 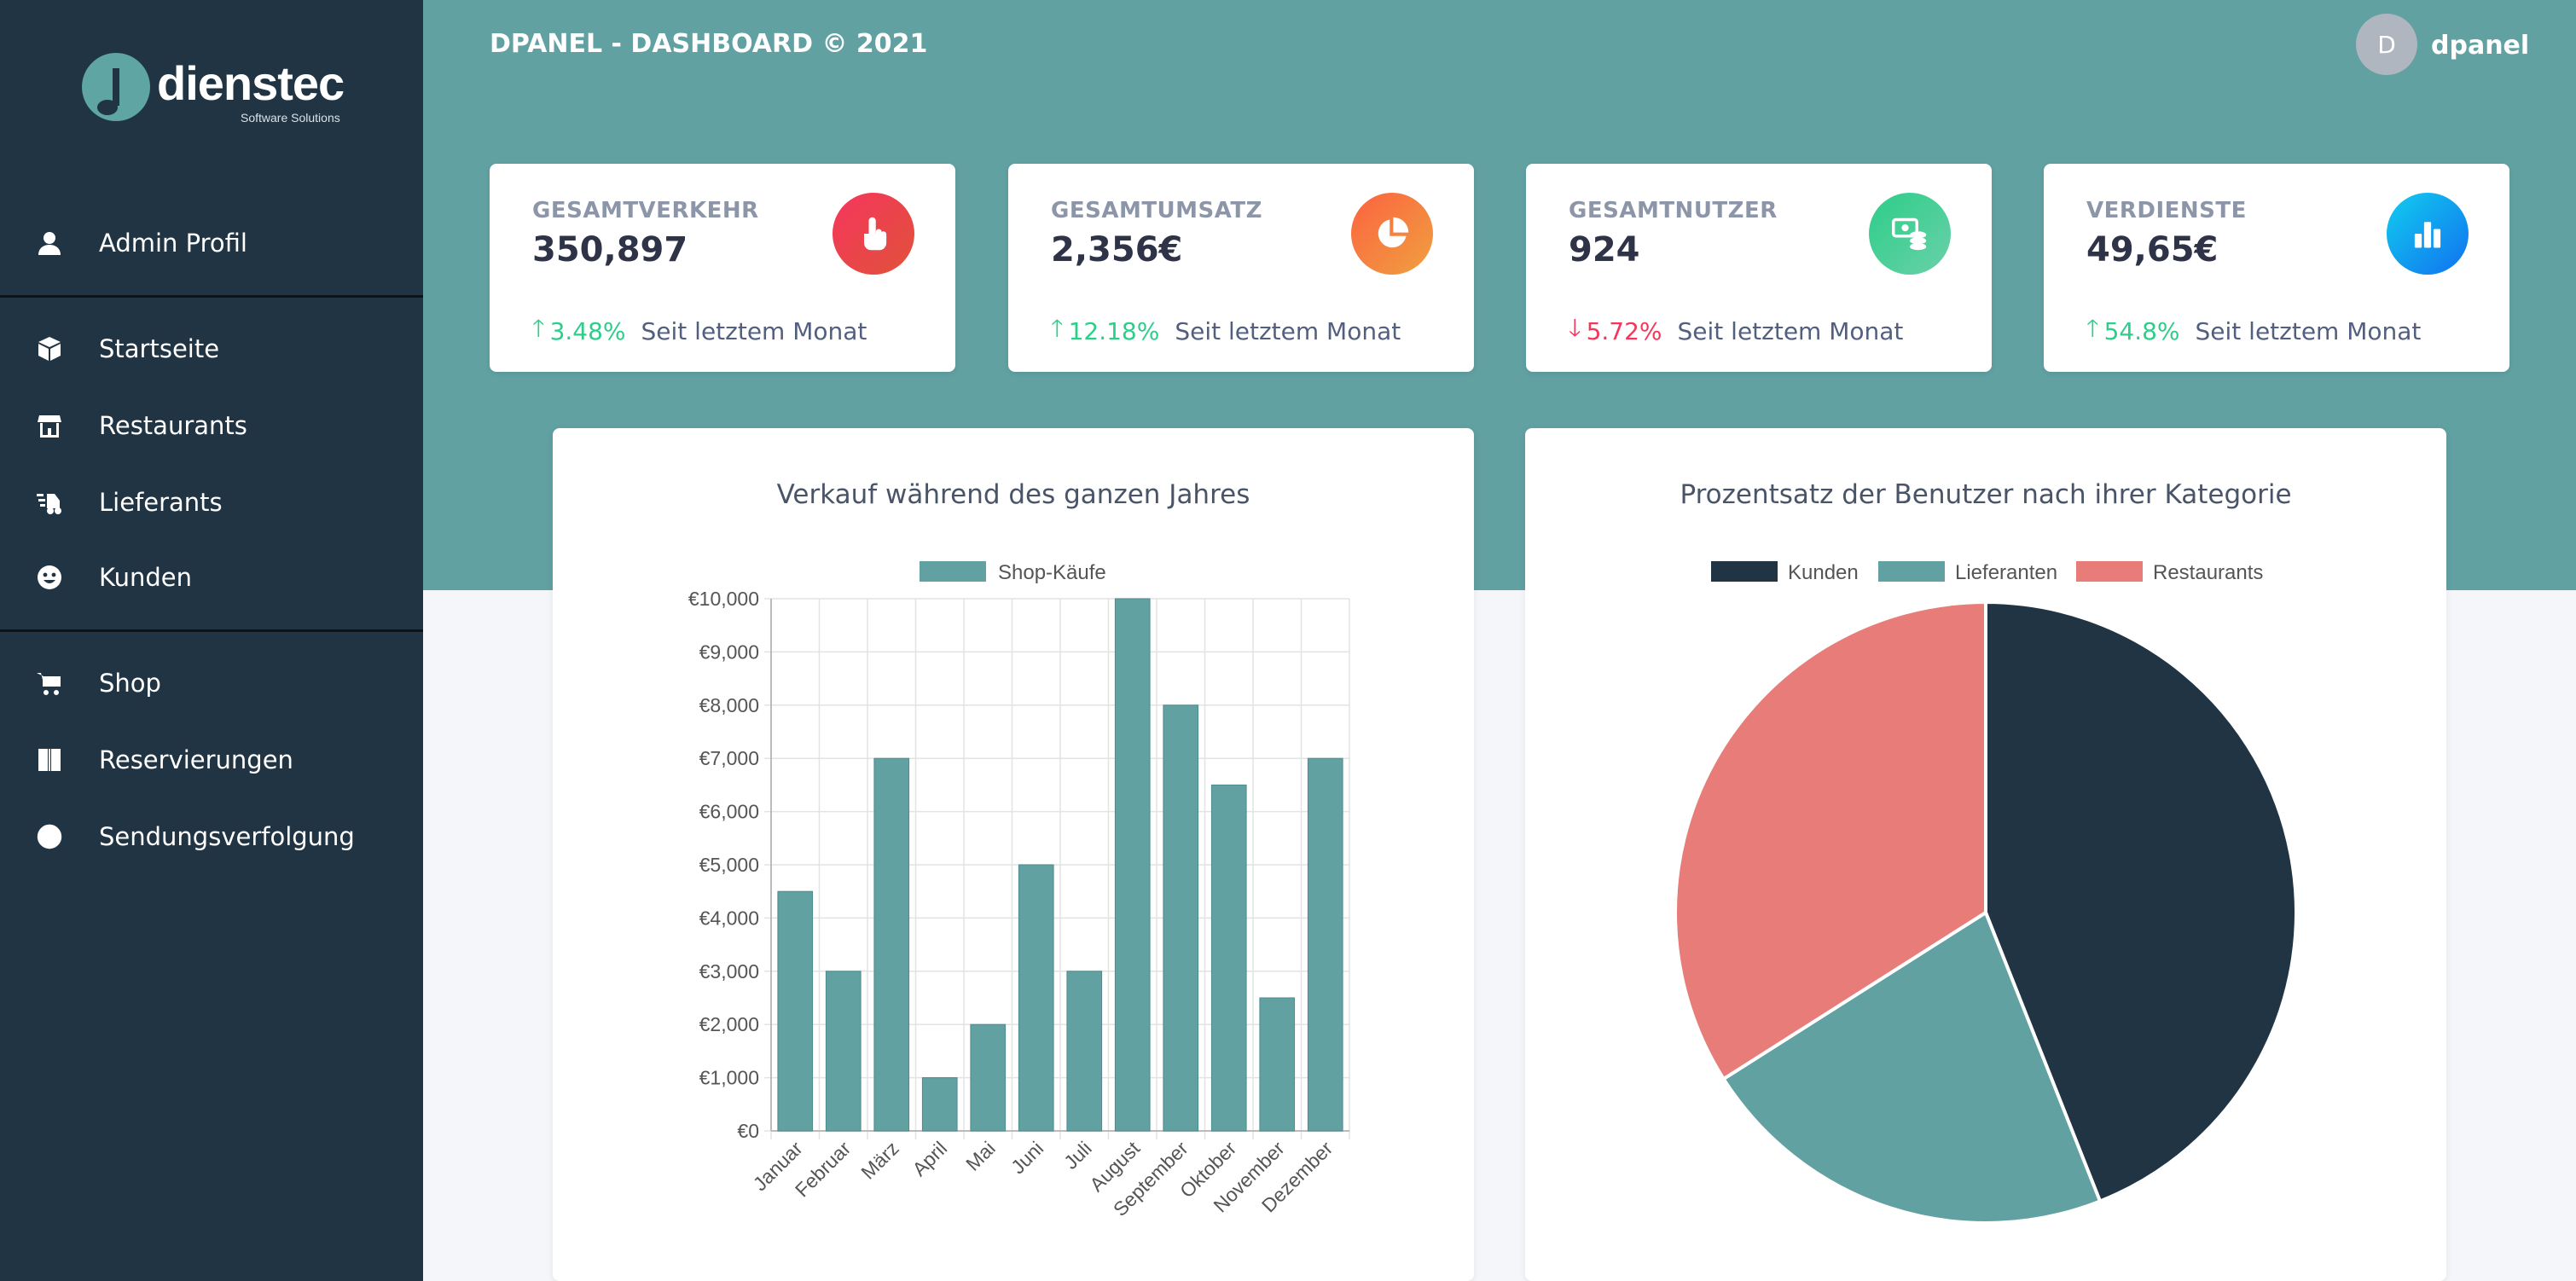 What do you see at coordinates (1910, 234) in the screenshot?
I see `money-stack-icon` at bounding box center [1910, 234].